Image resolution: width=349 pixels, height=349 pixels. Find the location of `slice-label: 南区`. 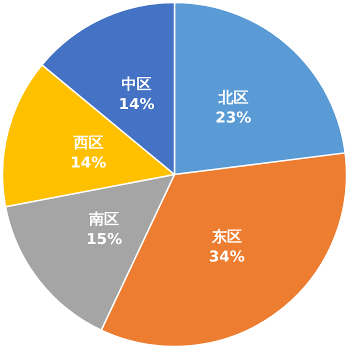

slice-label: 南区 is located at coordinates (104, 219).